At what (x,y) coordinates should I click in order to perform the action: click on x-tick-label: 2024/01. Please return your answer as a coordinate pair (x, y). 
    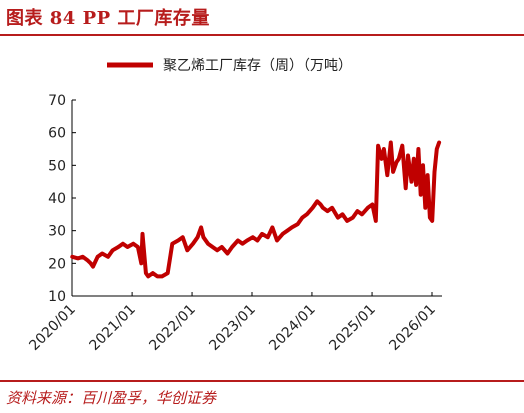
    Looking at the image, I should click on (292, 328).